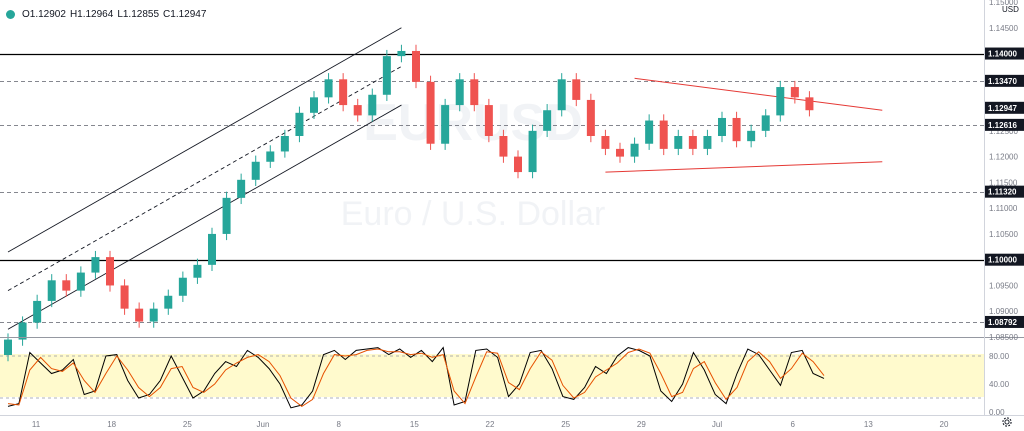  What do you see at coordinates (744, 167) in the screenshot?
I see `triangle-lower-line` at bounding box center [744, 167].